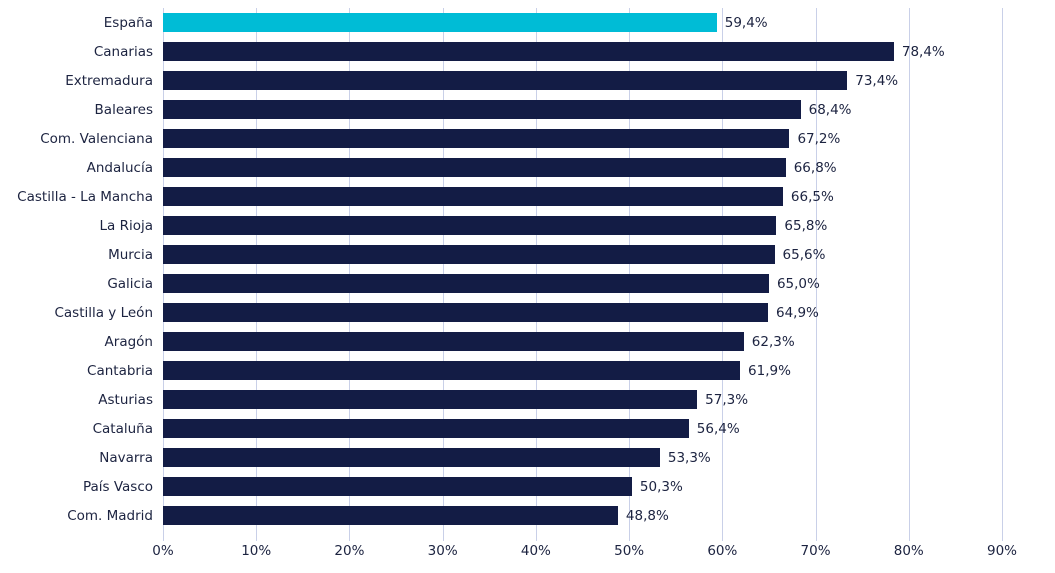 The height and width of the screenshot is (573, 1055). What do you see at coordinates (609, 167) in the screenshot?
I see `bar-track: 66,8%` at bounding box center [609, 167].